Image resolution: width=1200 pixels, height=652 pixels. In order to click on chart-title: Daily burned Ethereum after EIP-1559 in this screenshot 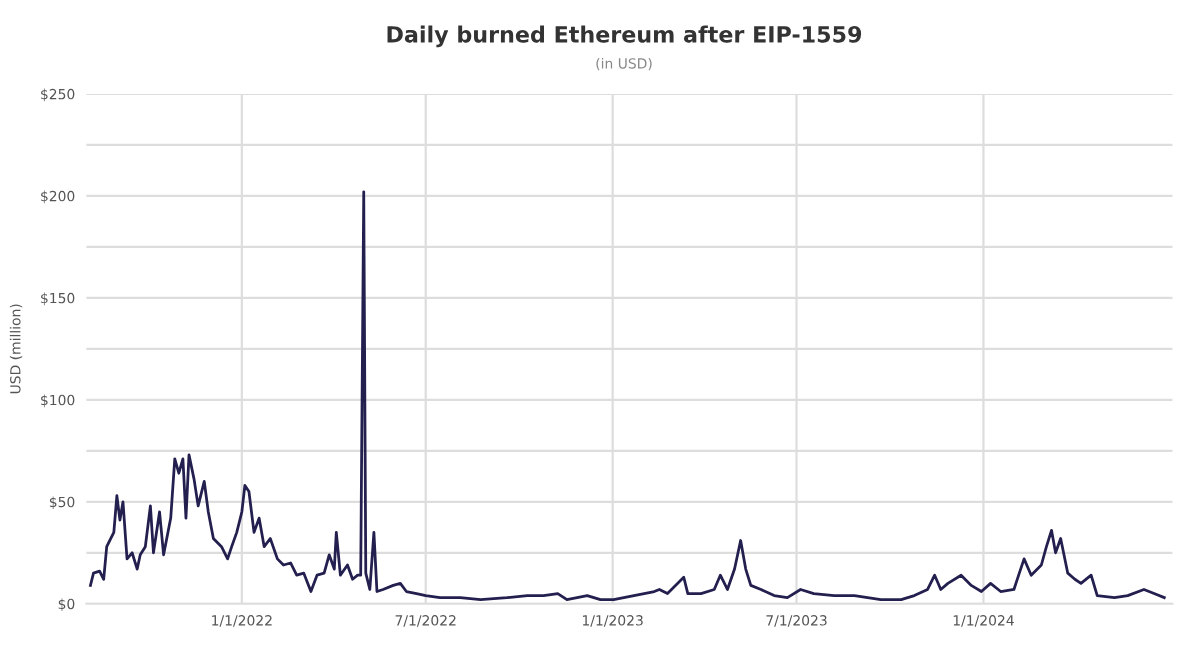, I will do `click(624, 36)`.